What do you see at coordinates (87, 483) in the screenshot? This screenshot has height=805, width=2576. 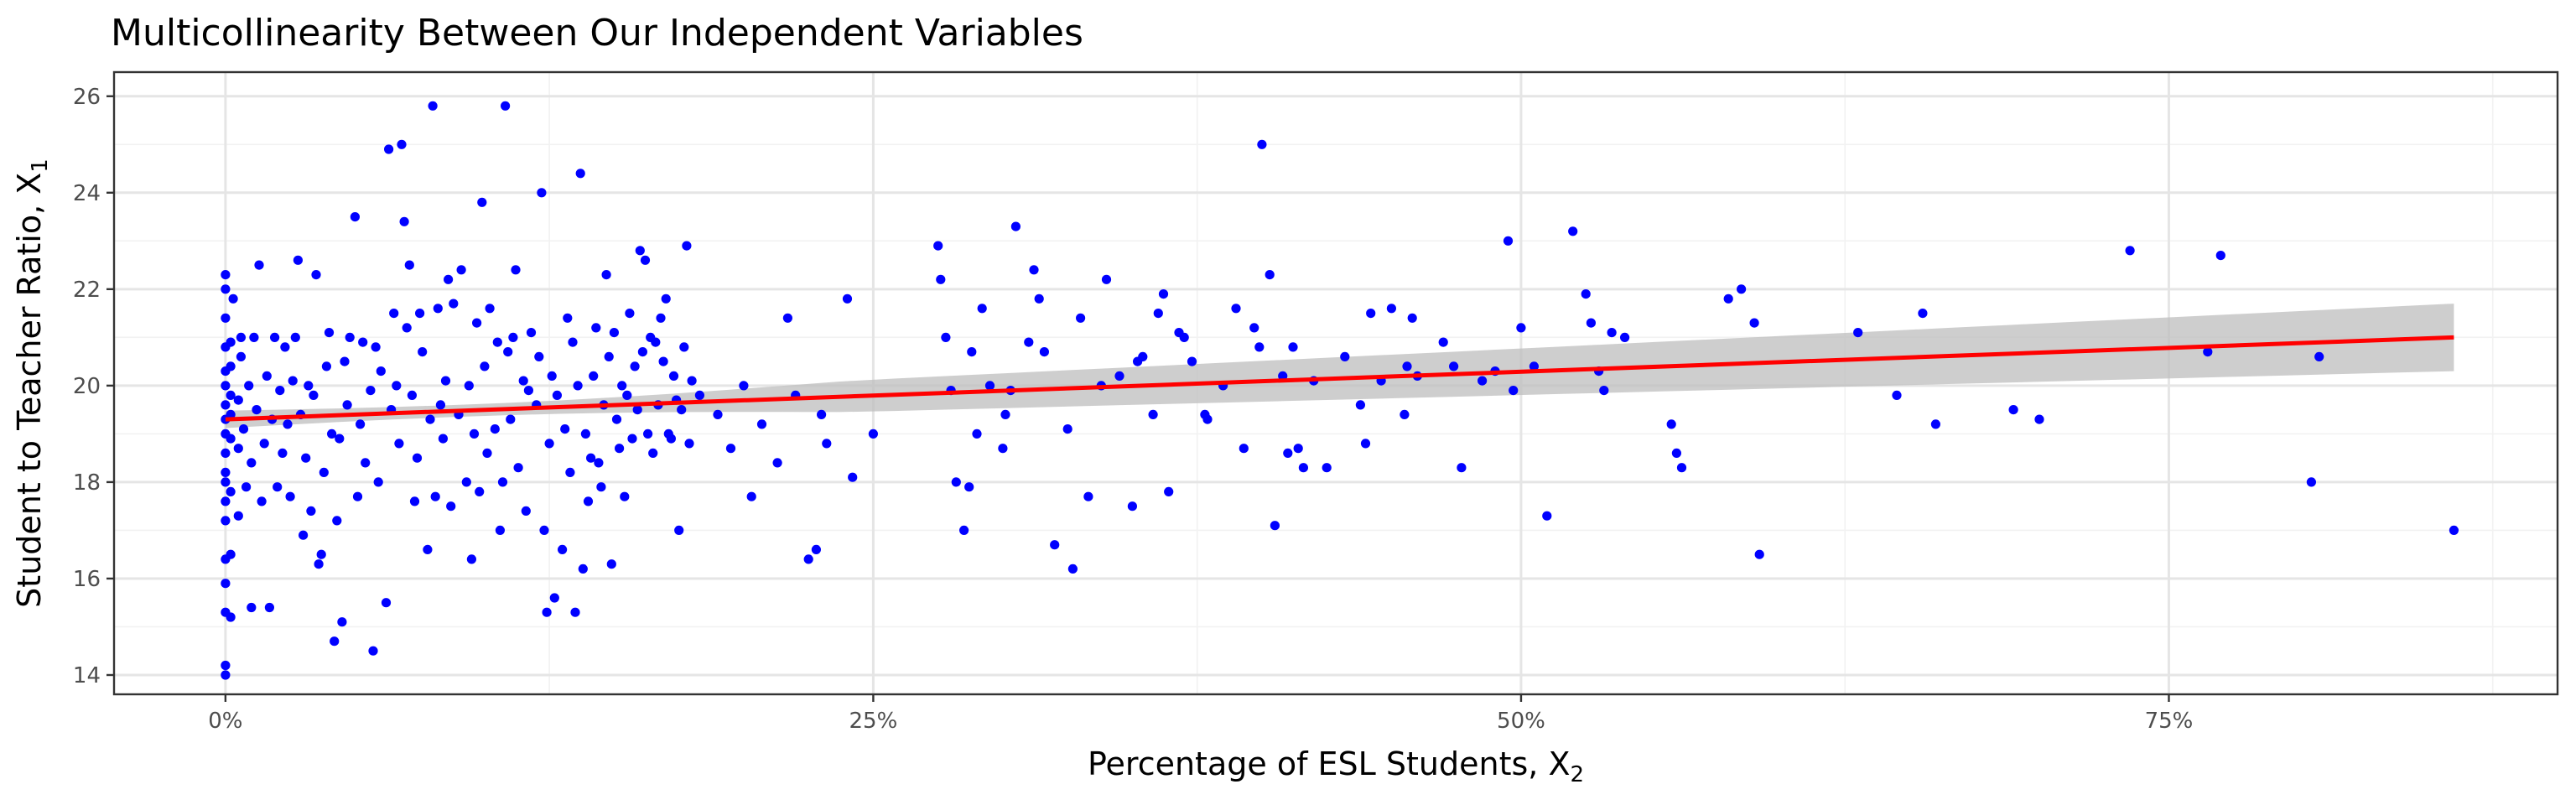 I see `y-tick-label: 18` at bounding box center [87, 483].